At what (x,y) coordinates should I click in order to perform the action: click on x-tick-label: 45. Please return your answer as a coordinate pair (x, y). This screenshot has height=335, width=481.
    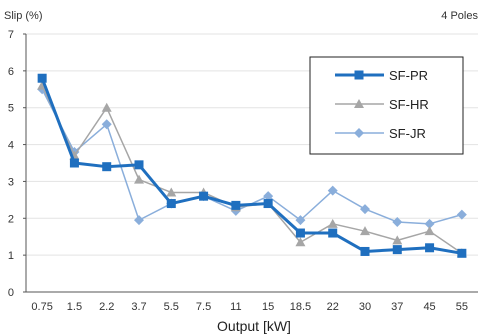
    Looking at the image, I should click on (429, 307).